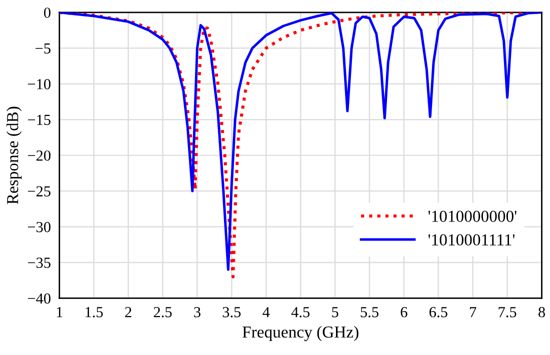 The height and width of the screenshot is (355, 550). Describe the element at coordinates (39, 120) in the screenshot. I see `y-tick-label: −15` at that location.